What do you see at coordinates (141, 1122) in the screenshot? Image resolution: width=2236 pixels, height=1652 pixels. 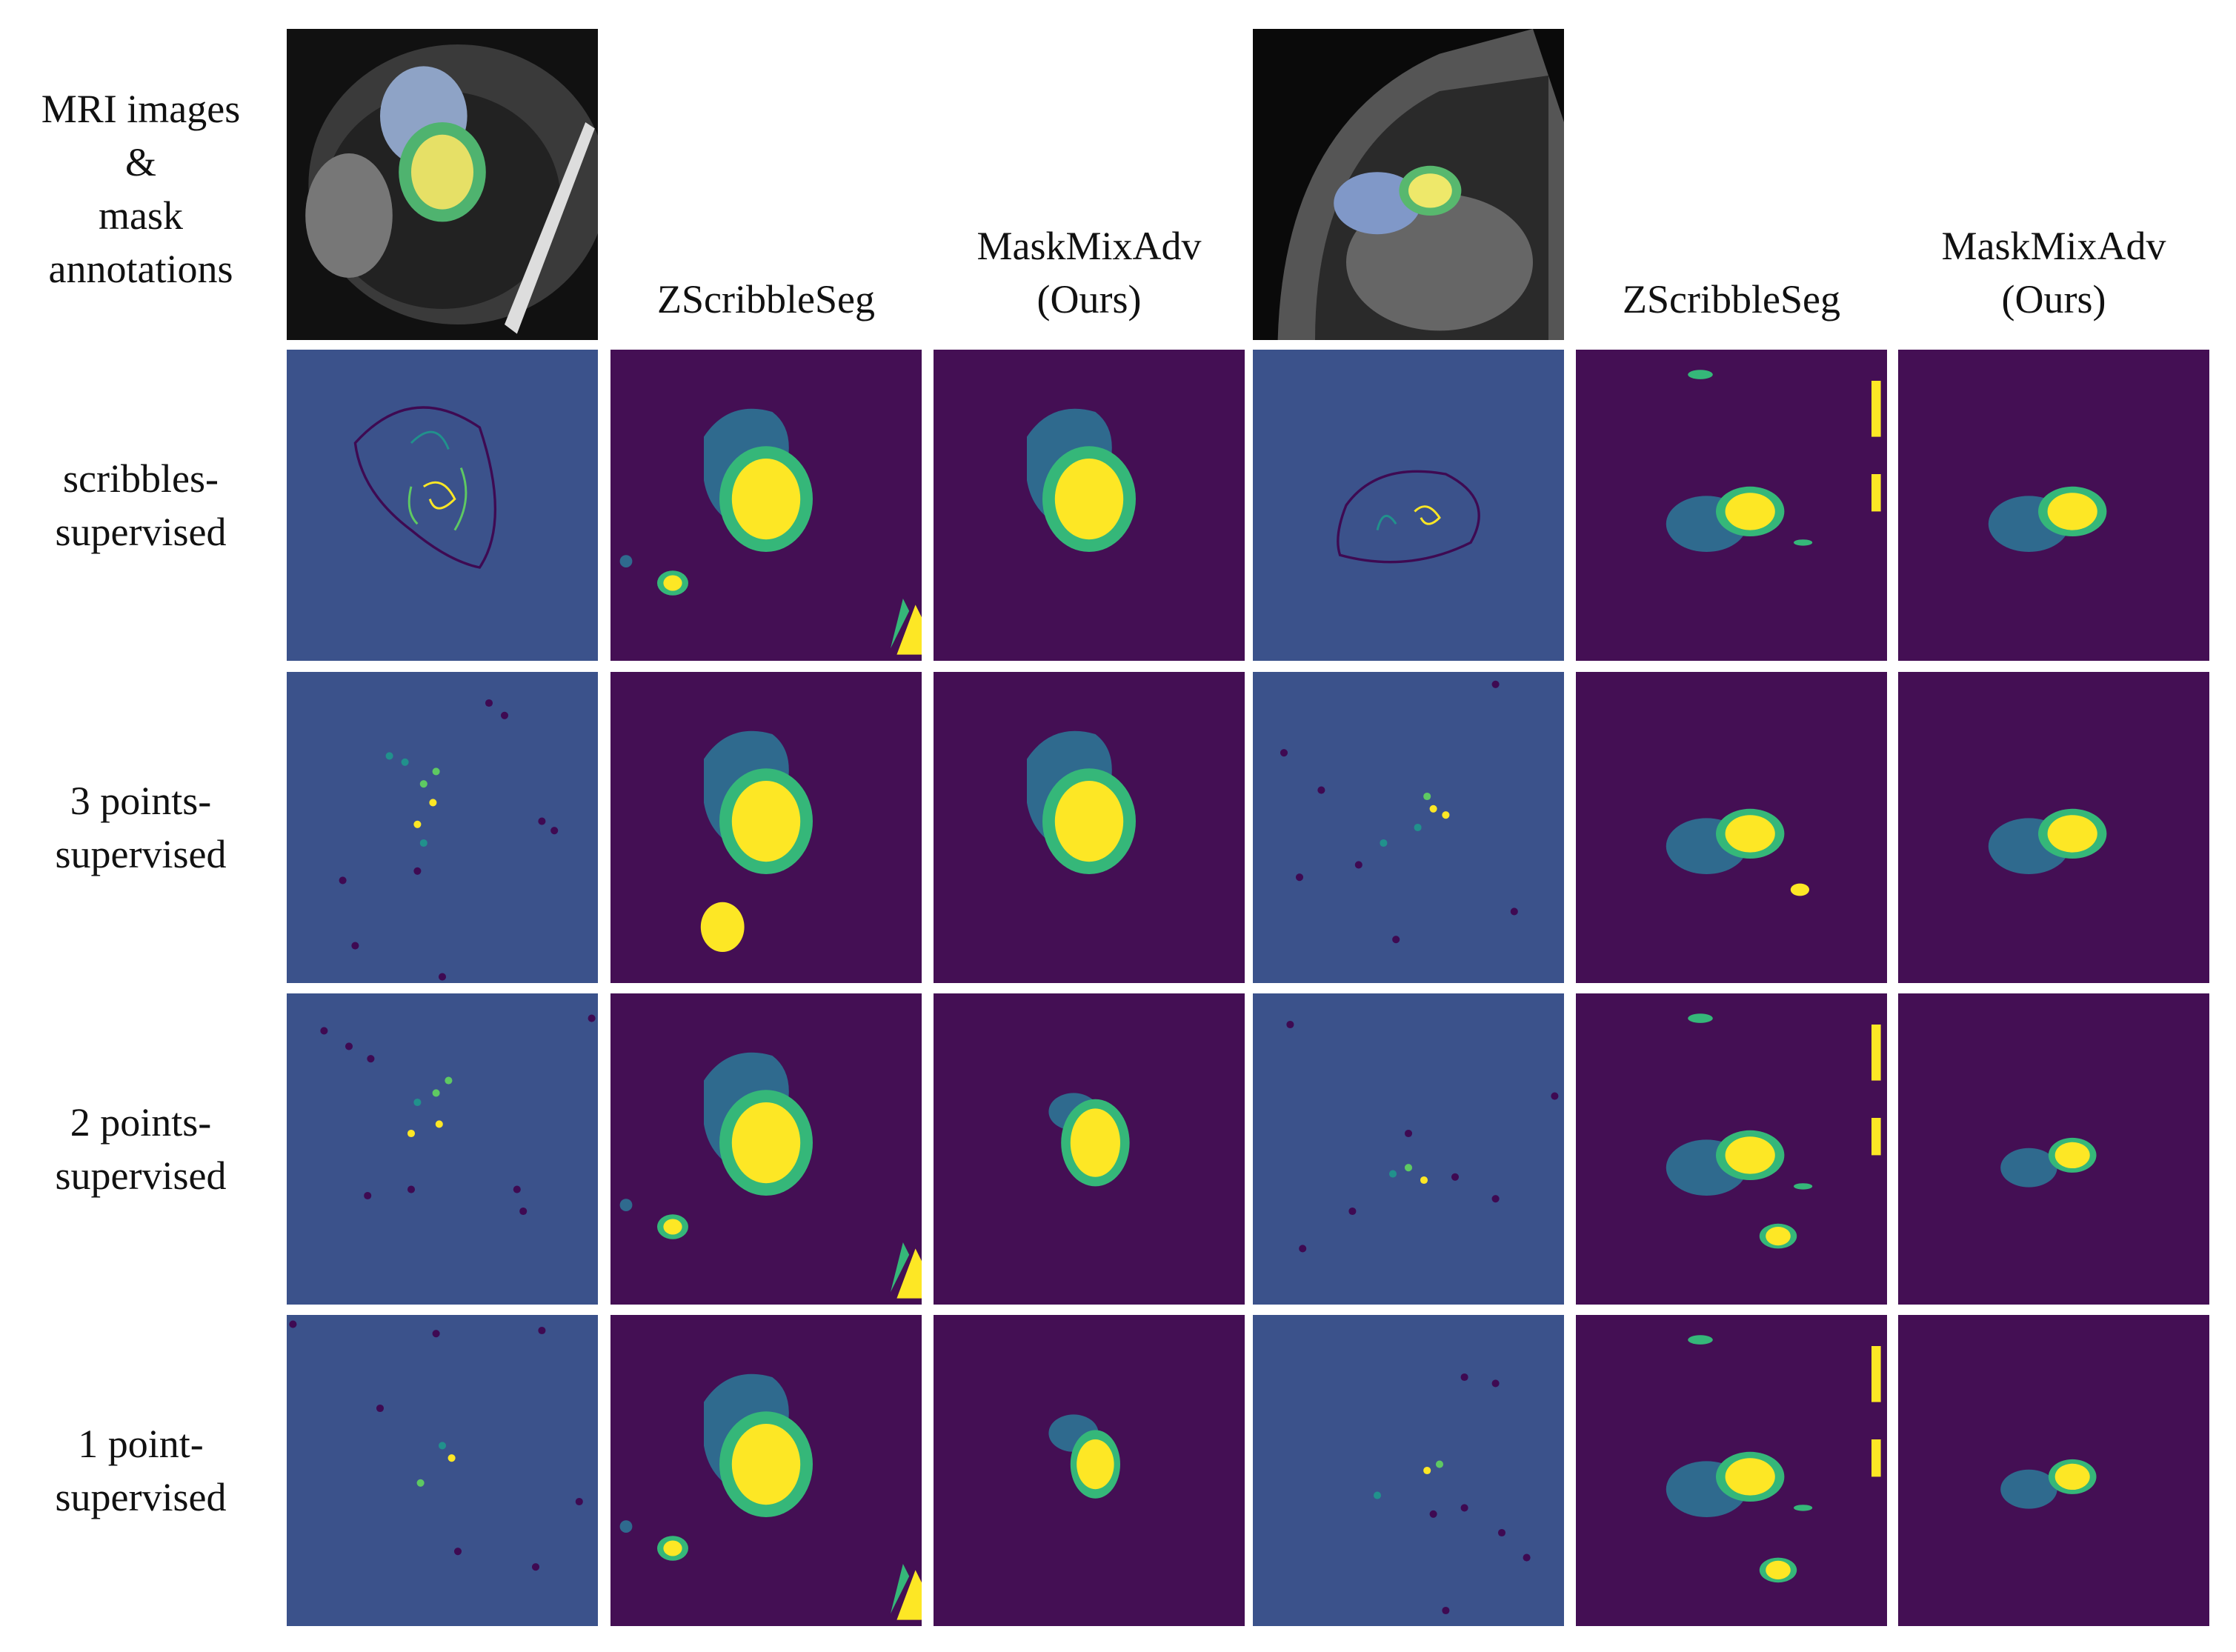 I see `row-label: 2 points-` at bounding box center [141, 1122].